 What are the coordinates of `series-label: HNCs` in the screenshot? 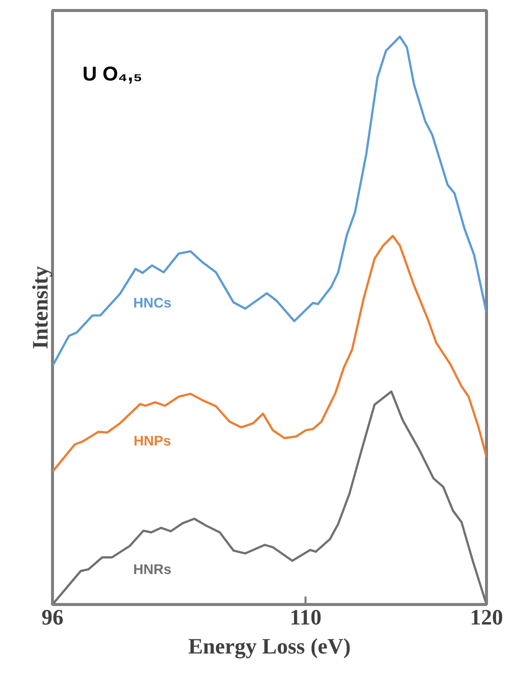 It's located at (152, 302).